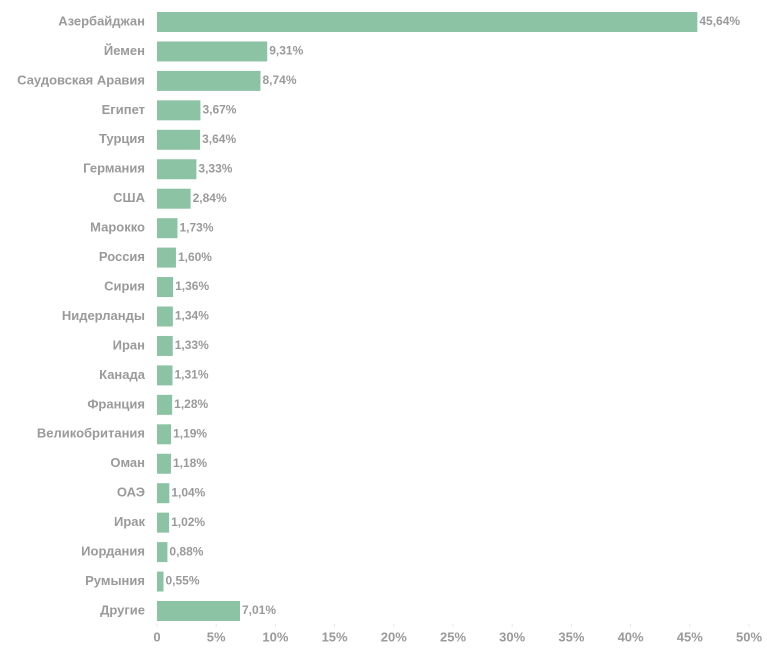 This screenshot has width=767, height=656. Describe the element at coordinates (115, 580) in the screenshot. I see `category-label: Румыния` at that location.